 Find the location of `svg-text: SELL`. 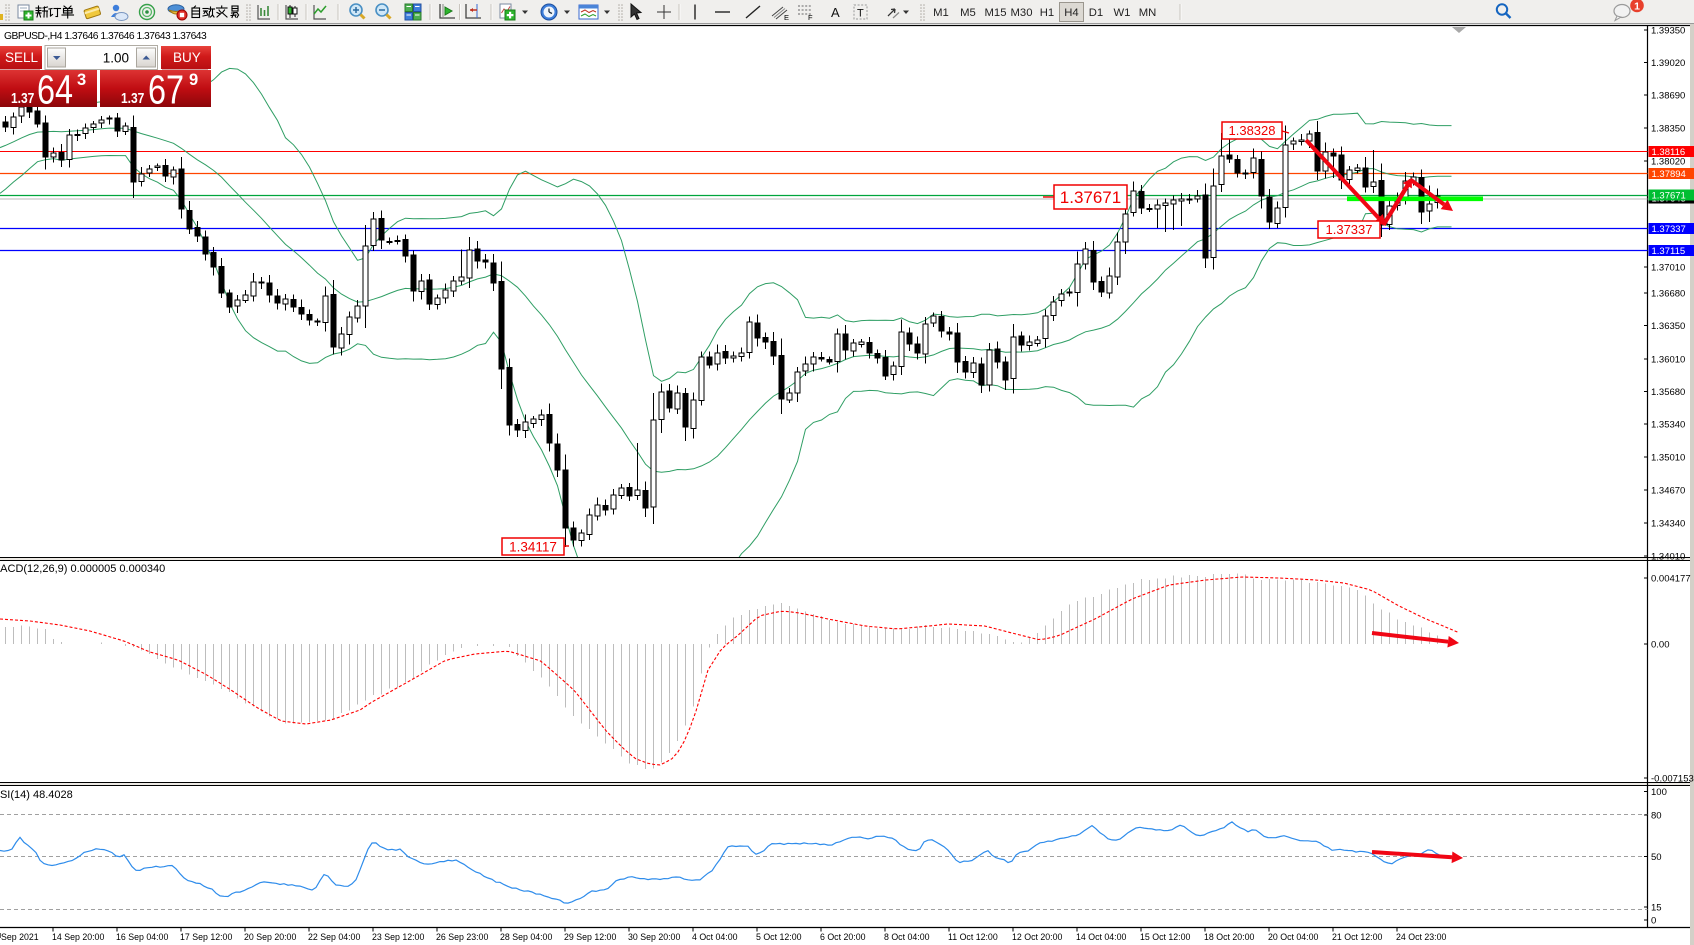

svg-text: SELL is located at coordinates (22, 57).